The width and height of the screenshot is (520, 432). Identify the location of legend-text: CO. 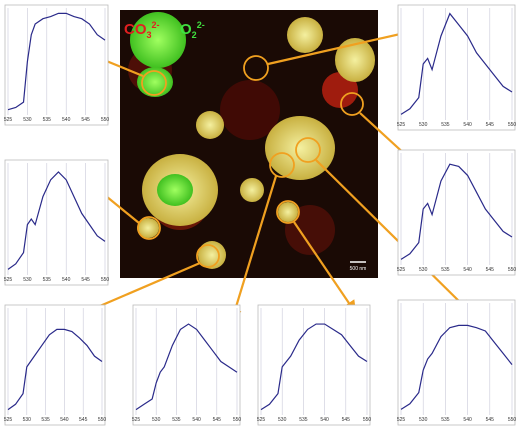
(135, 29).